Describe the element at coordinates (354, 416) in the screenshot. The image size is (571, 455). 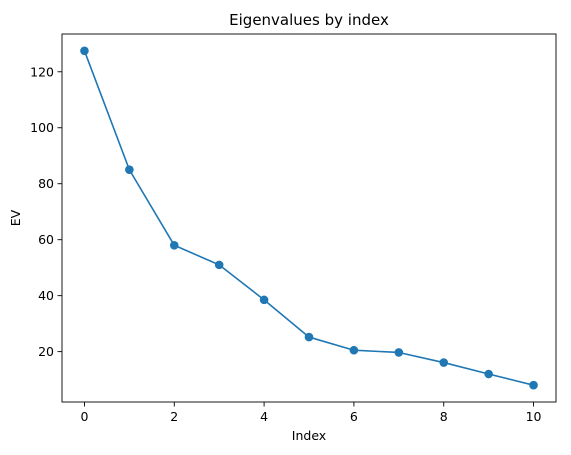
I see `x-tick-label: 6` at that location.